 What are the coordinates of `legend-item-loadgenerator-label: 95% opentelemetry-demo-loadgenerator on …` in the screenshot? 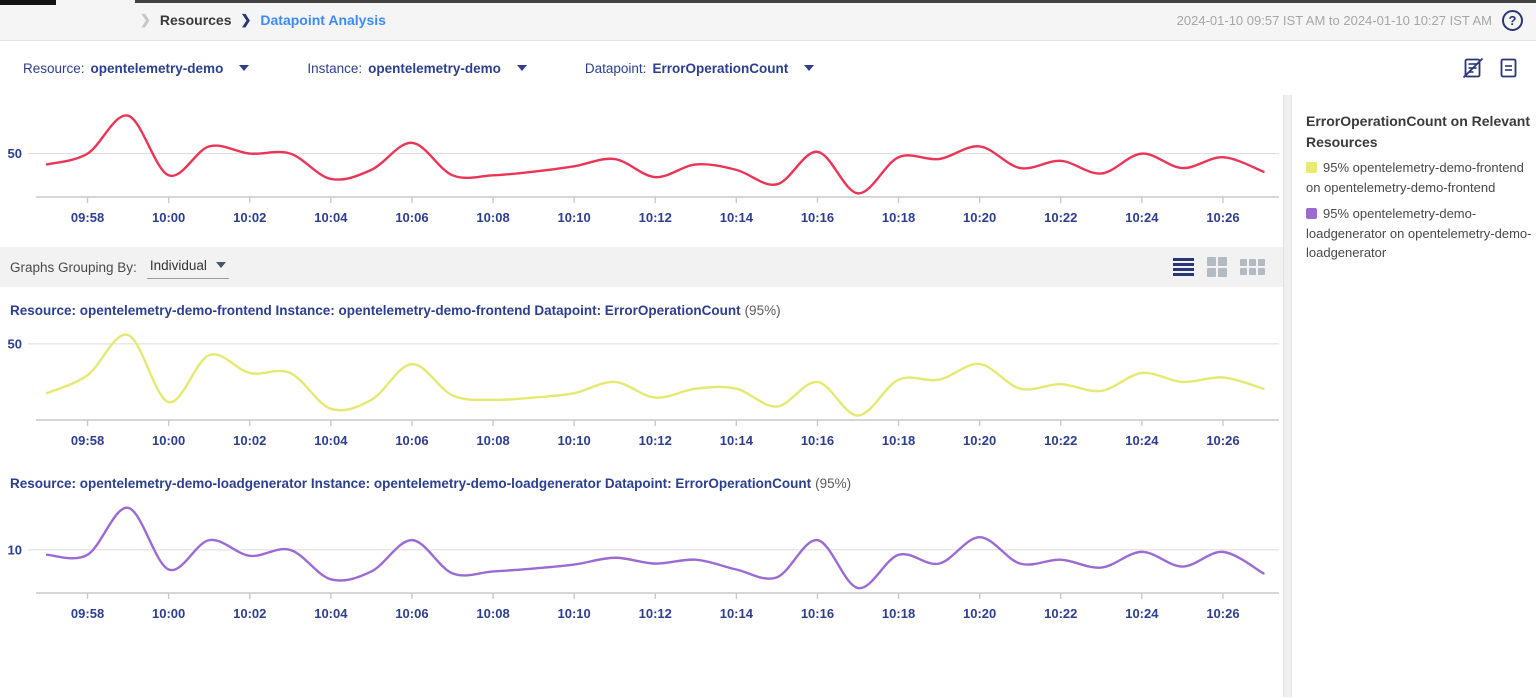 It's located at (1419, 233).